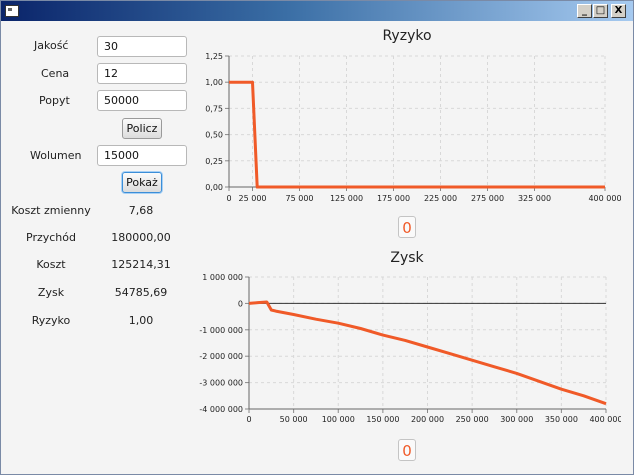 Image resolution: width=634 pixels, height=475 pixels. I want to click on x-tick-label: 175 000, so click(393, 198).